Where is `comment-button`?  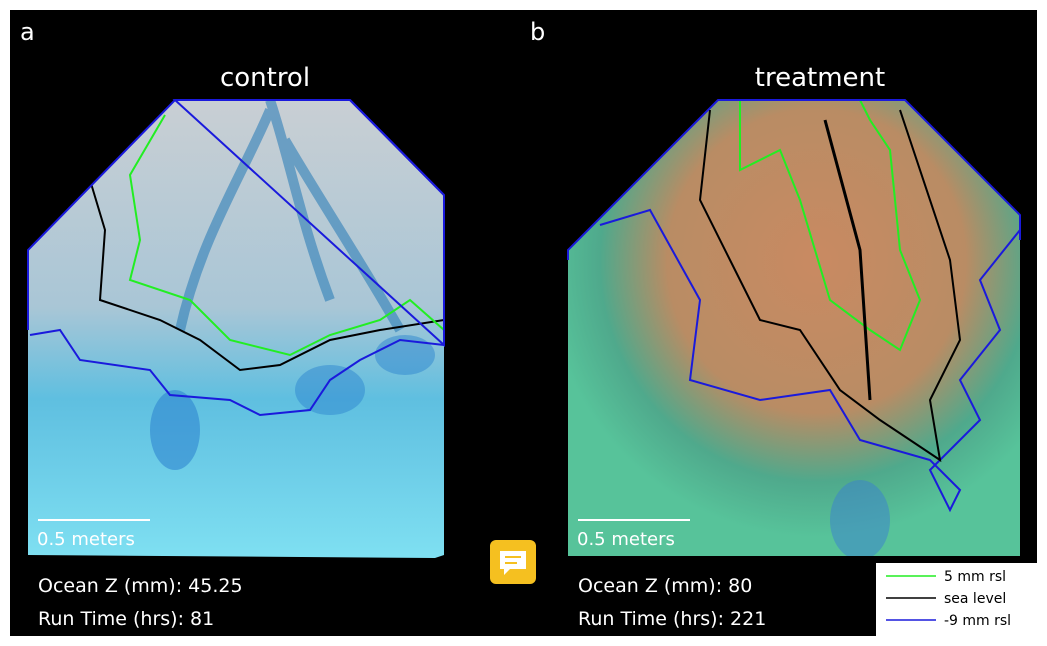
comment-button is located at coordinates (513, 562).